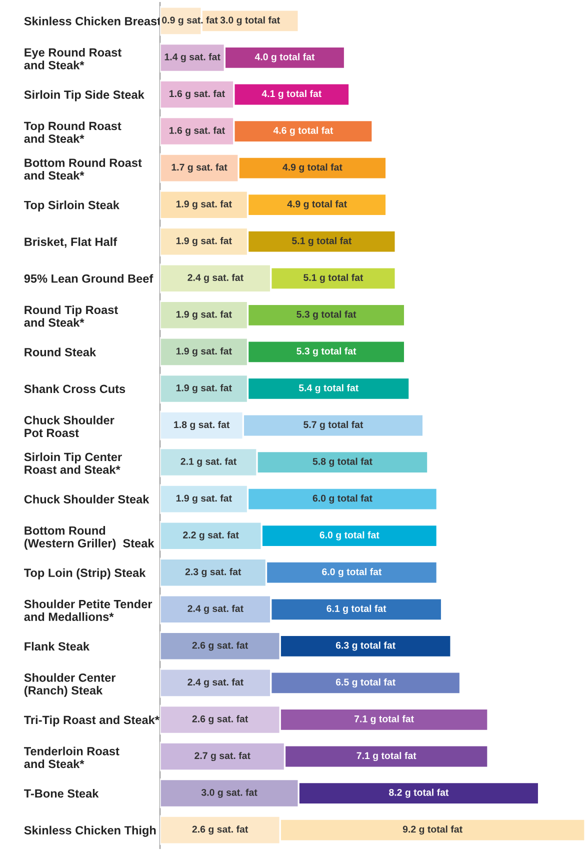 This screenshot has width=587, height=851. I want to click on y-tick-label: Skinless Chicken Breast, so click(92, 21).